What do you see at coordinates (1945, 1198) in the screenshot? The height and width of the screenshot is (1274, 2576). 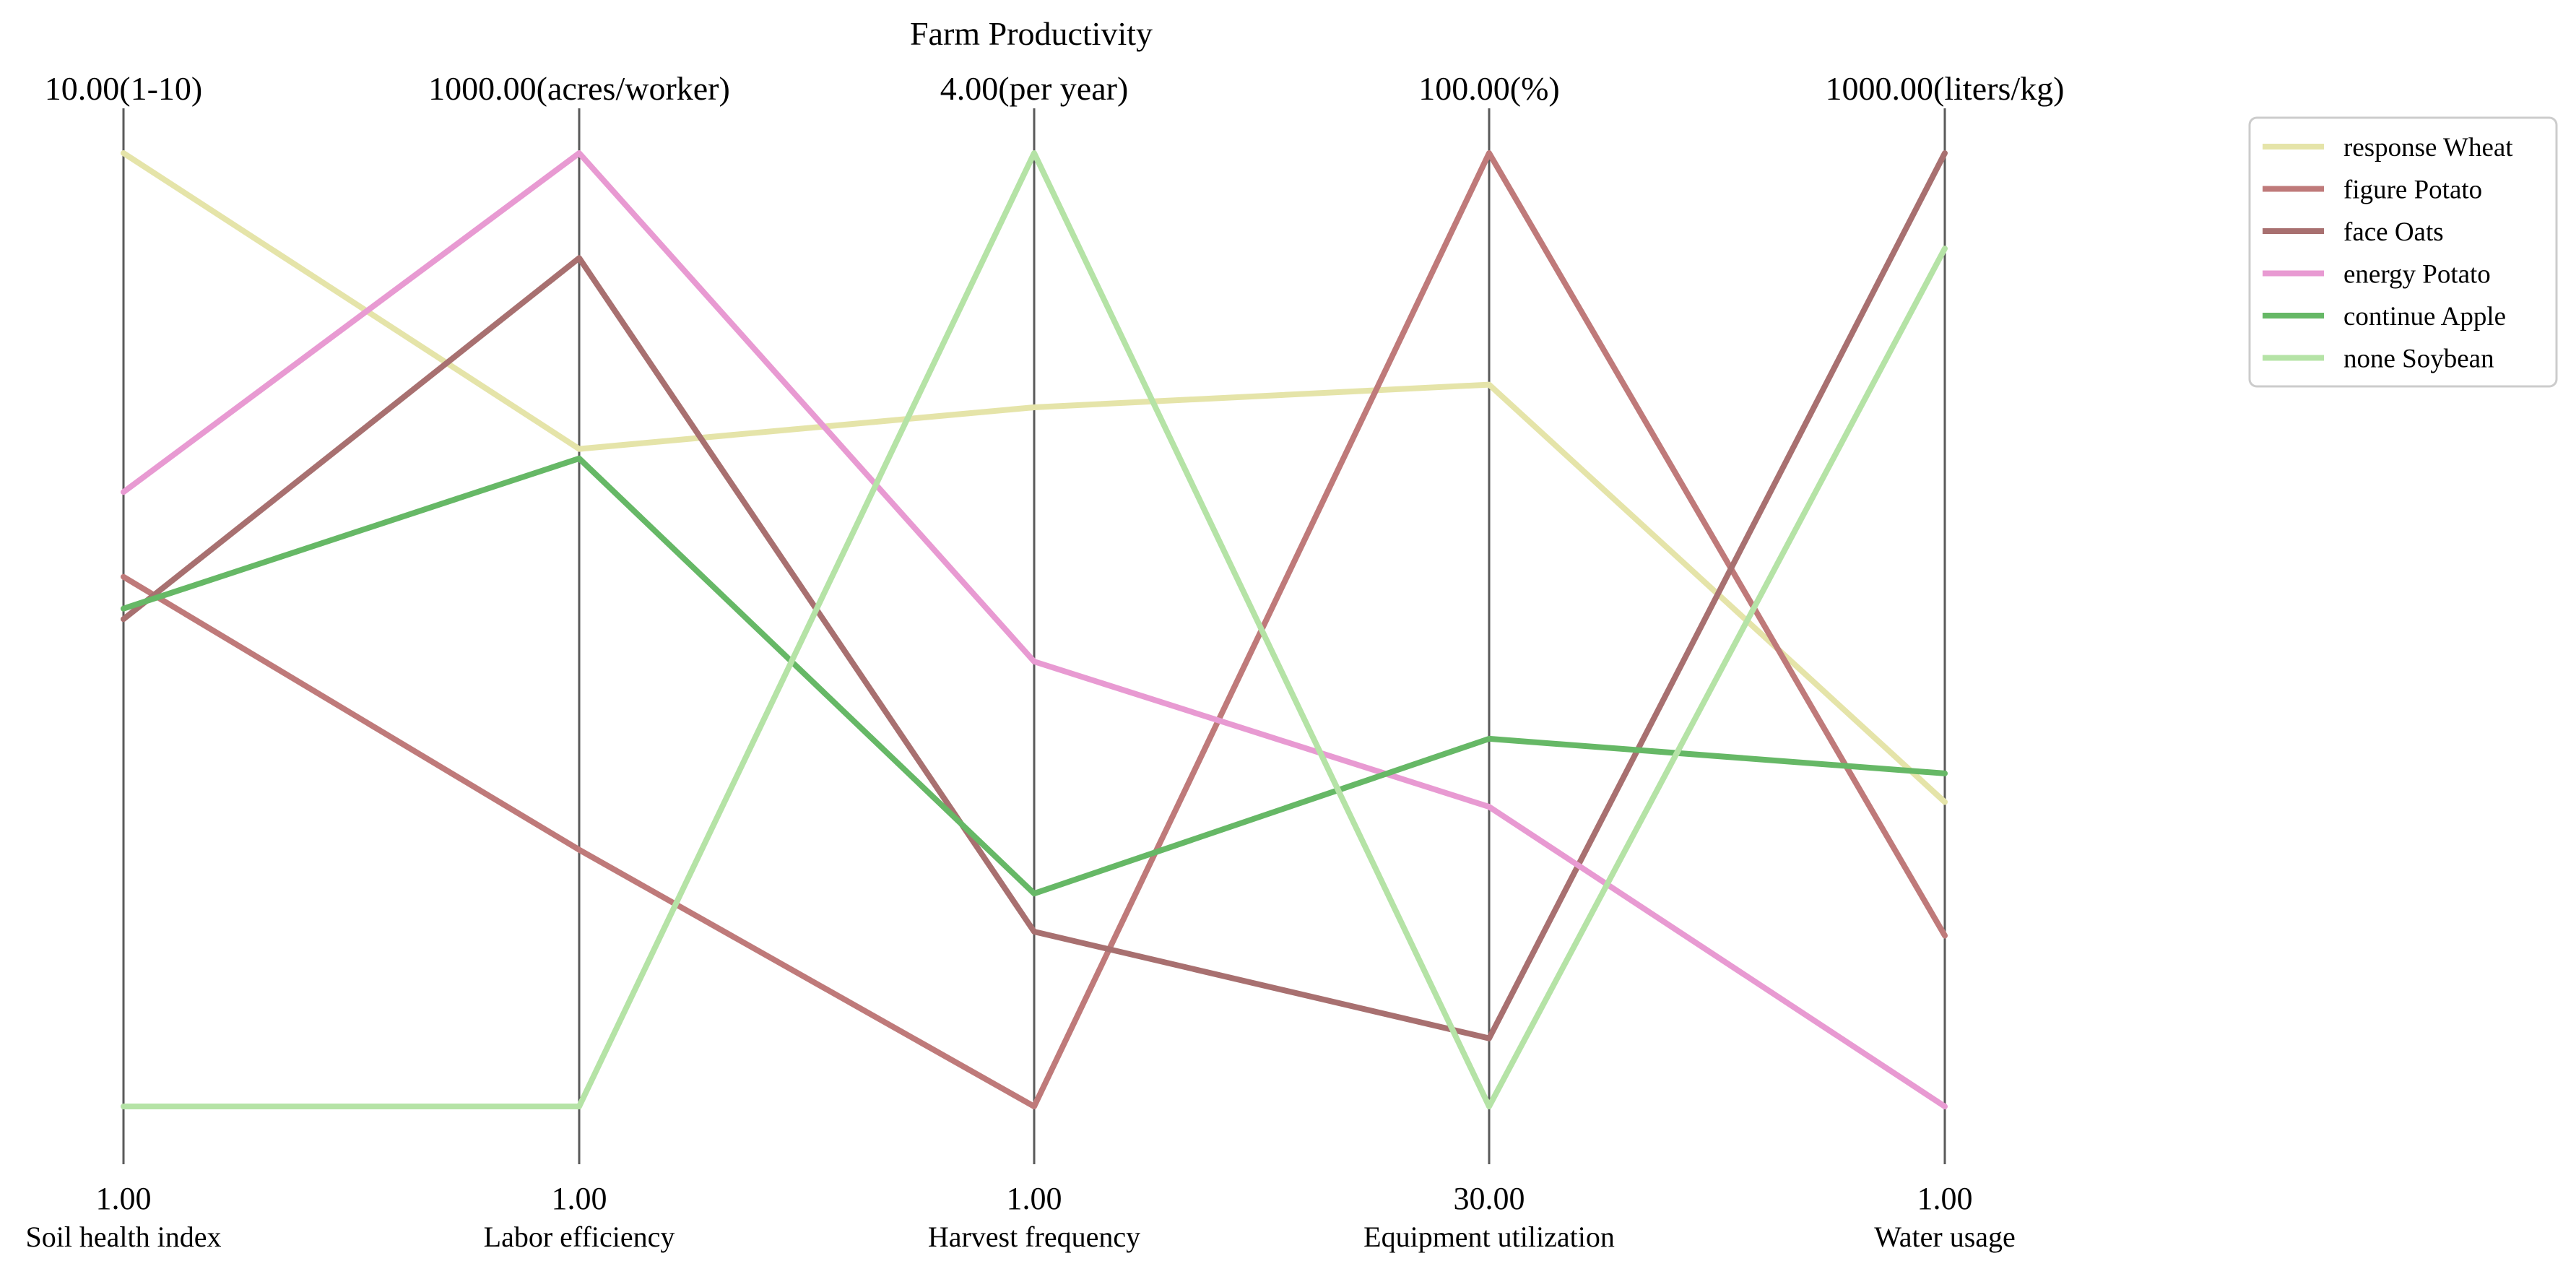 I see `axis-min-label-water-usage: 1.00` at bounding box center [1945, 1198].